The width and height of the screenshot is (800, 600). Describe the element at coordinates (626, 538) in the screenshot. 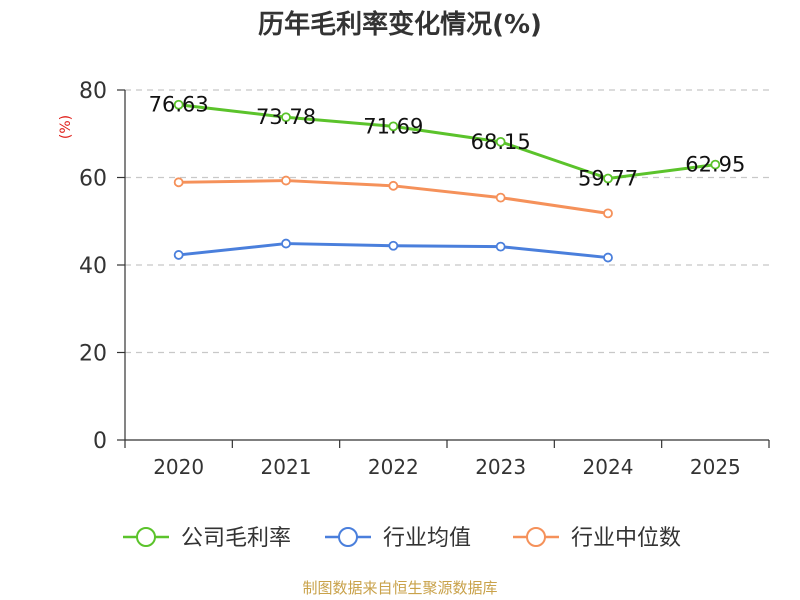

I see `legend-label: 行业中位数` at that location.